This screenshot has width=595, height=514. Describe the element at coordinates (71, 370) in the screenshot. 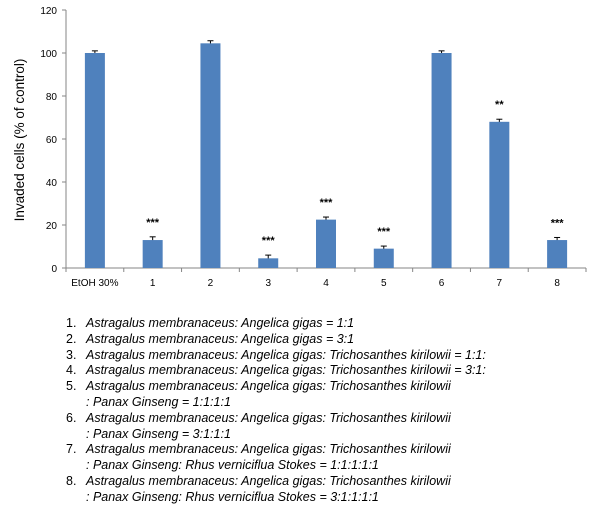

I see `legend-number: 4.` at that location.